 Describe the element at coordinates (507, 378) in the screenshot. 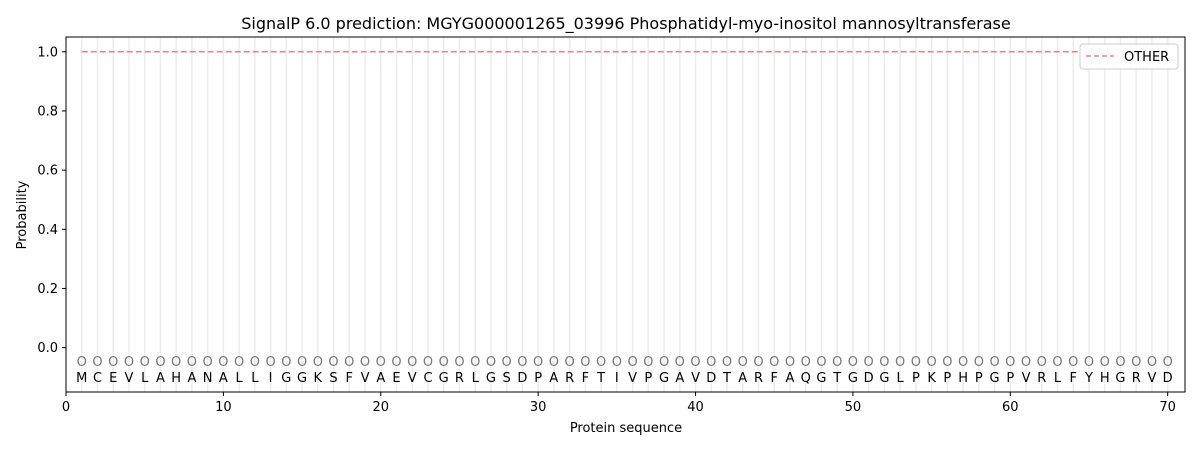

I see `residue-label: S` at that location.